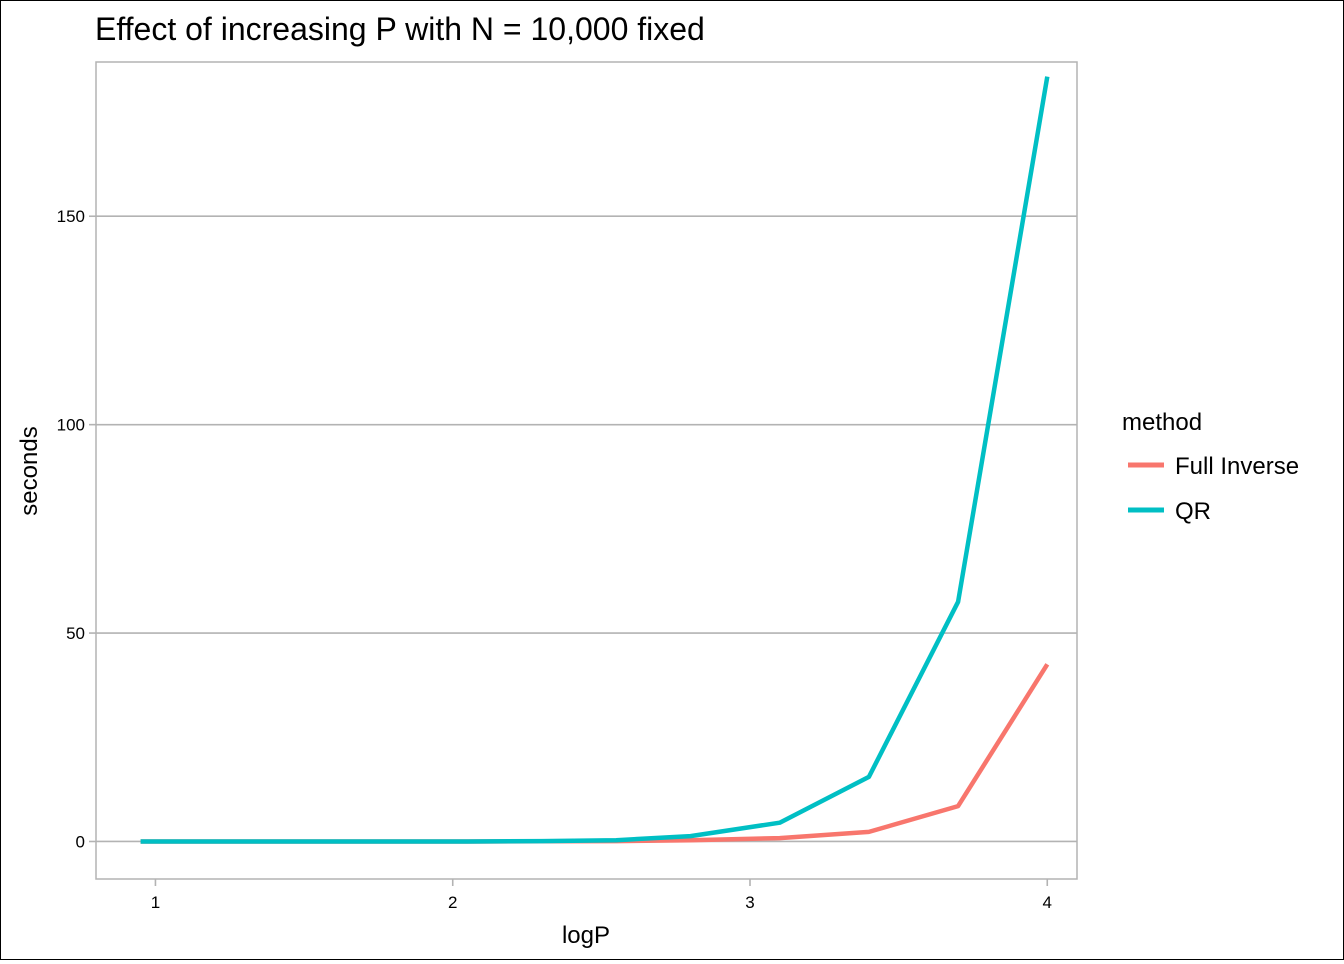 The width and height of the screenshot is (1344, 964). Describe the element at coordinates (76, 529) in the screenshot. I see `y-axis-ticks: 0 50 100 150` at that location.